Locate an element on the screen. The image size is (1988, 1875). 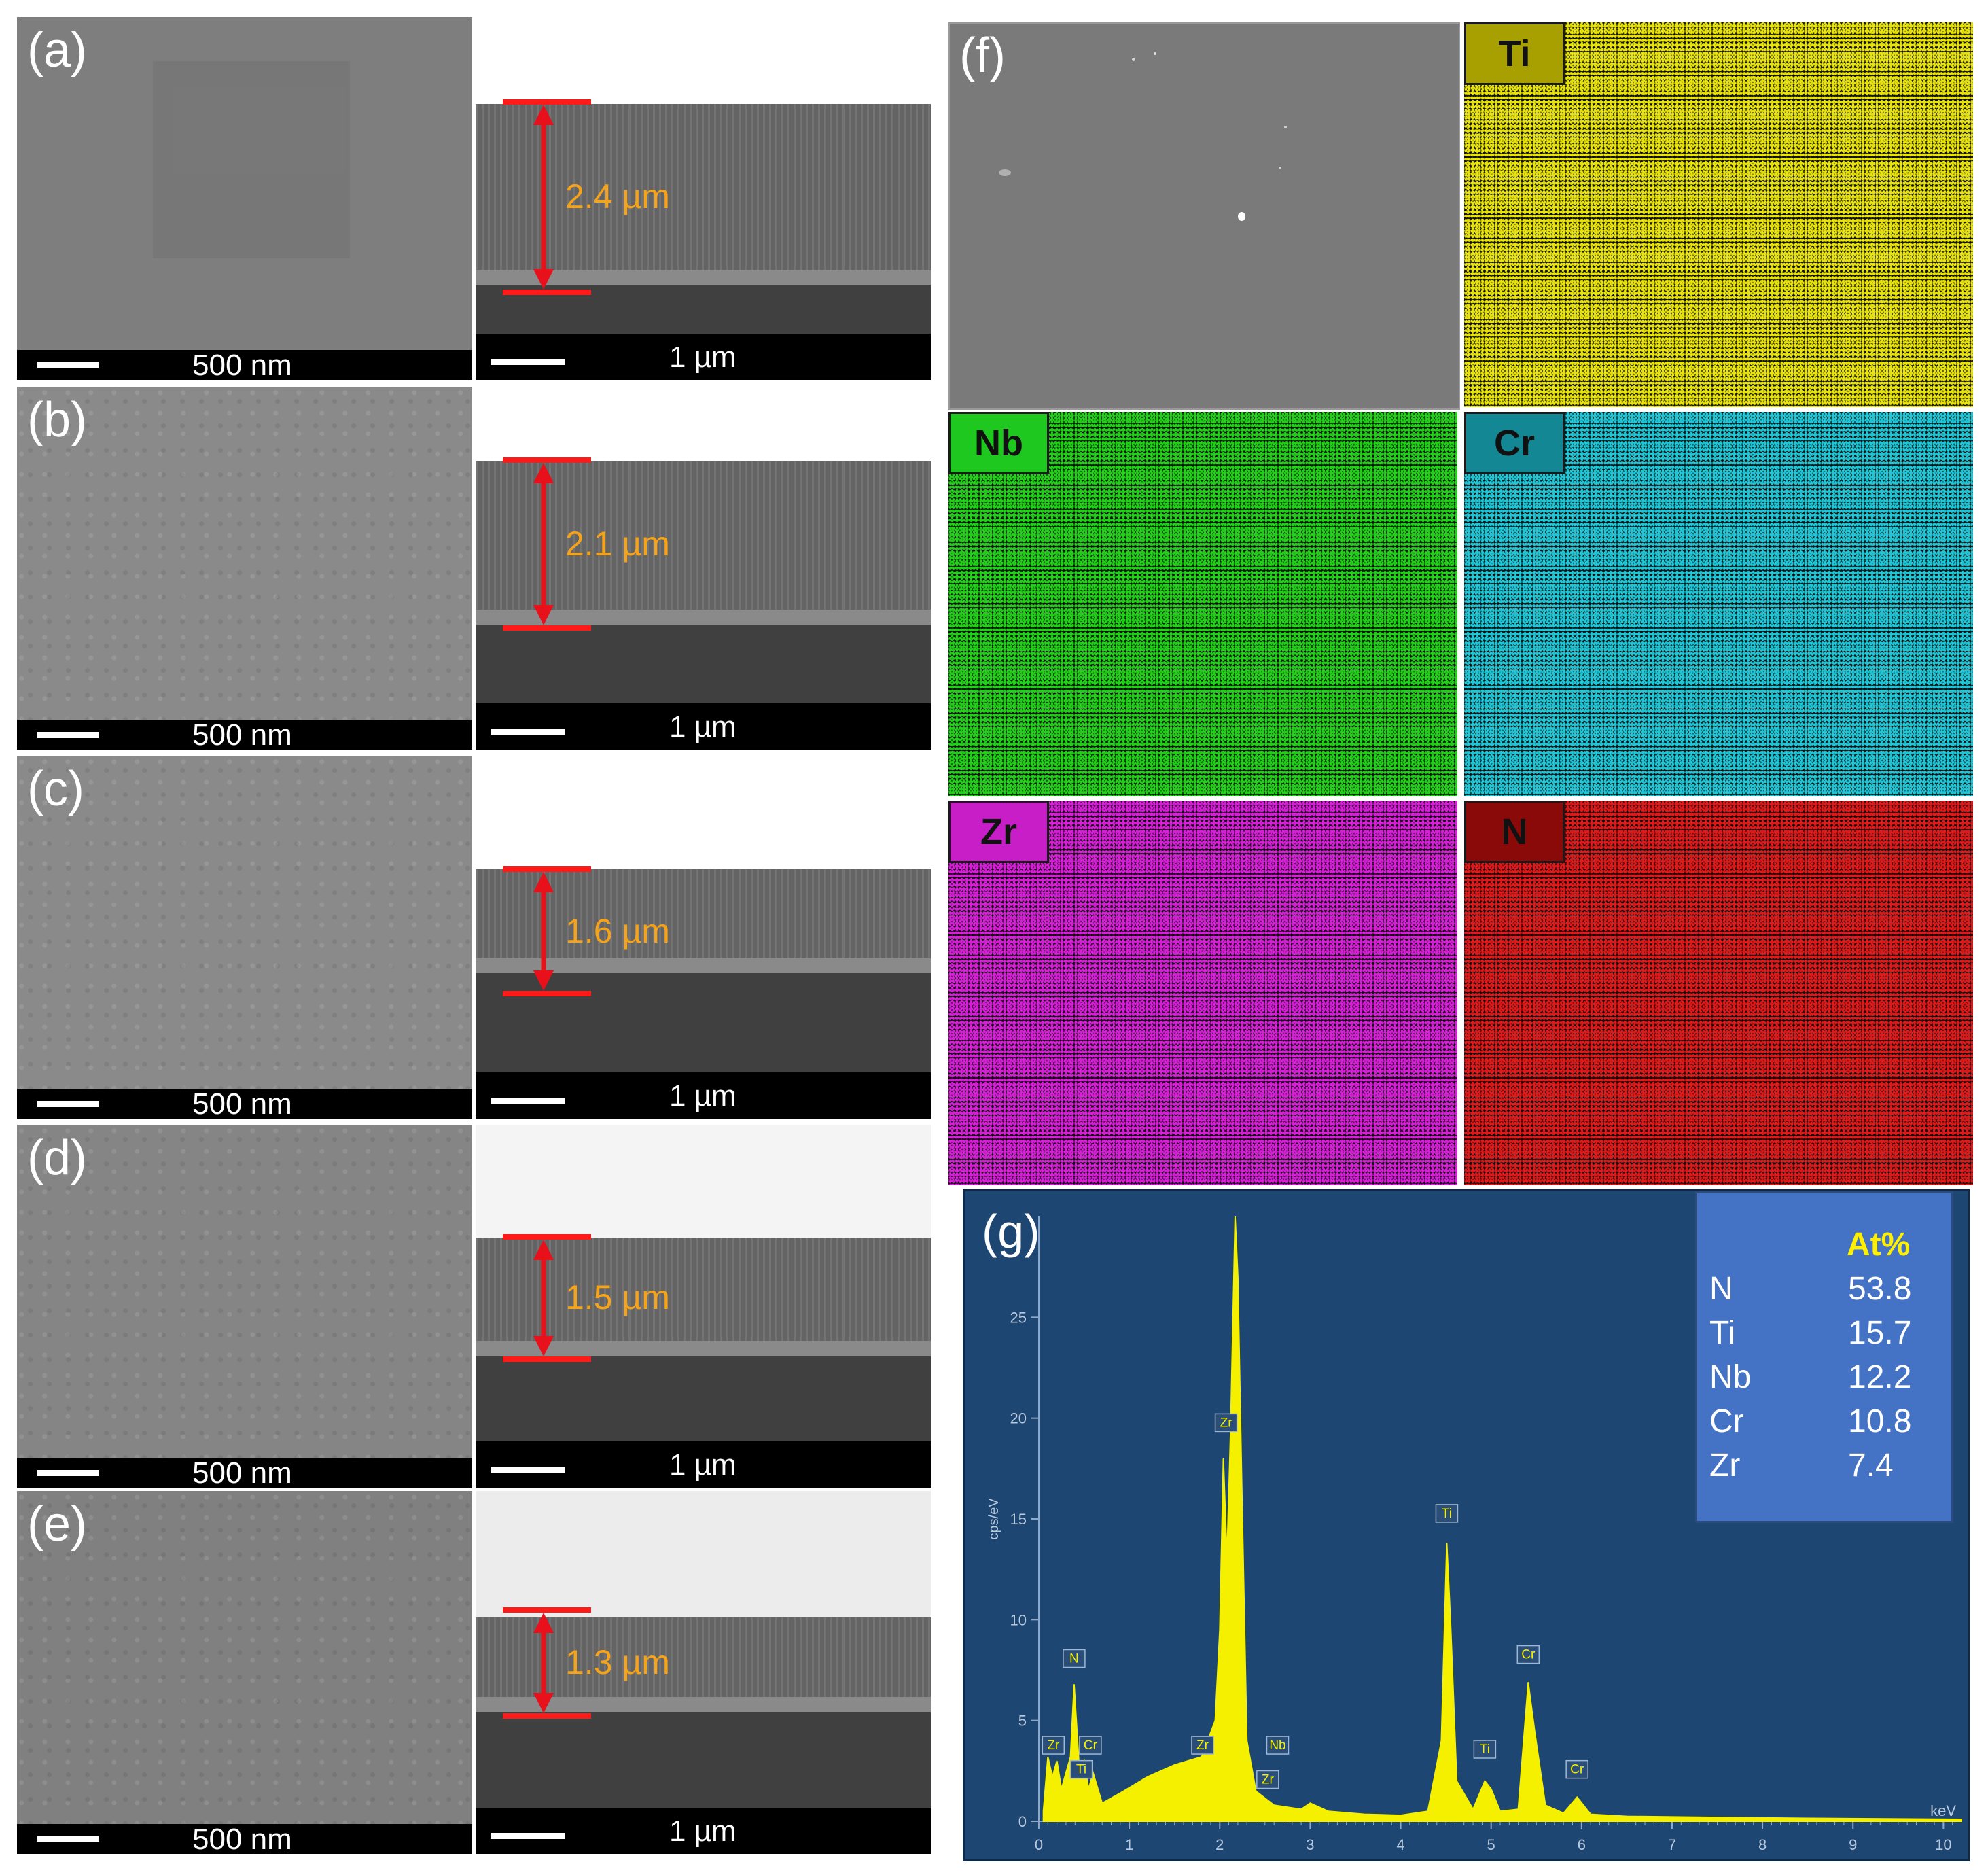
thickness-label: 1.3 µm is located at coordinates (617, 1662).